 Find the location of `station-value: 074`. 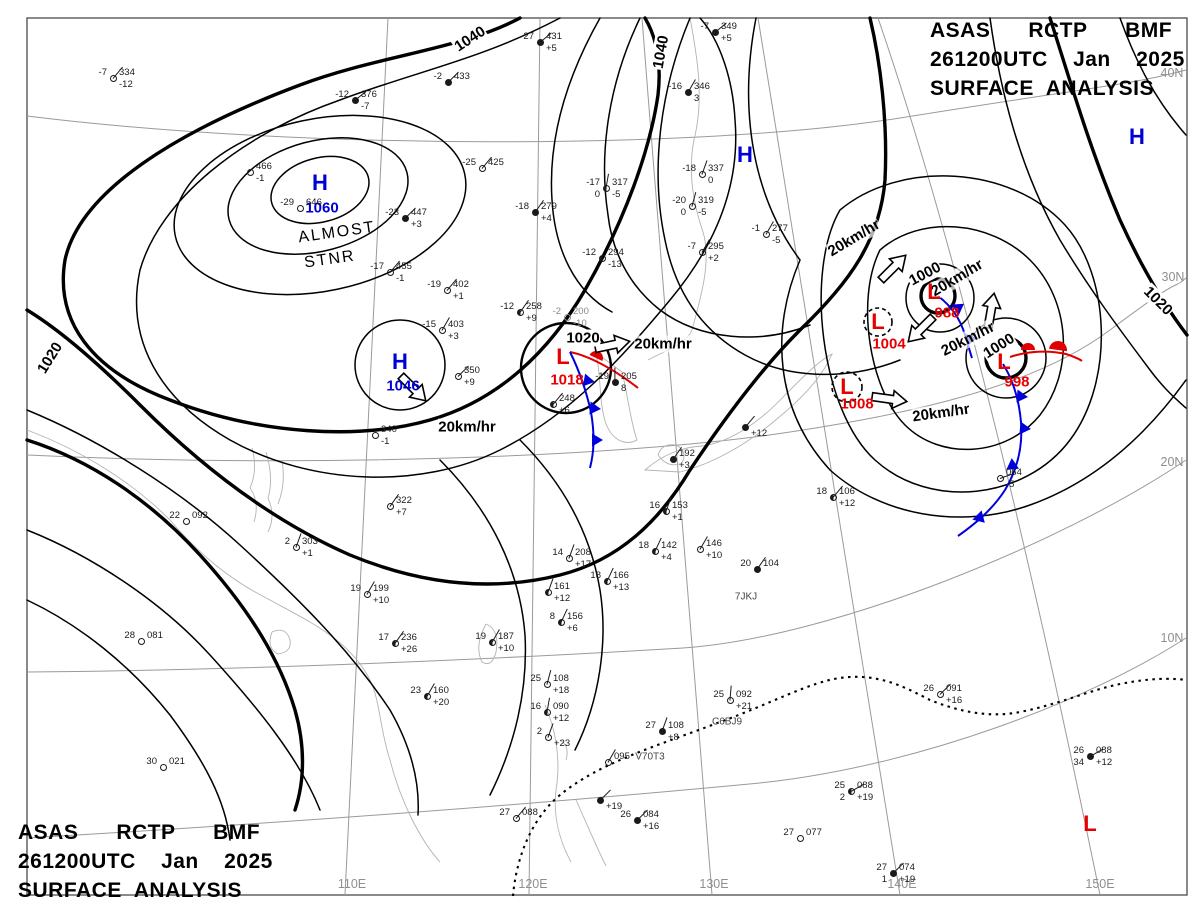

station-value: 074 is located at coordinates (907, 867).